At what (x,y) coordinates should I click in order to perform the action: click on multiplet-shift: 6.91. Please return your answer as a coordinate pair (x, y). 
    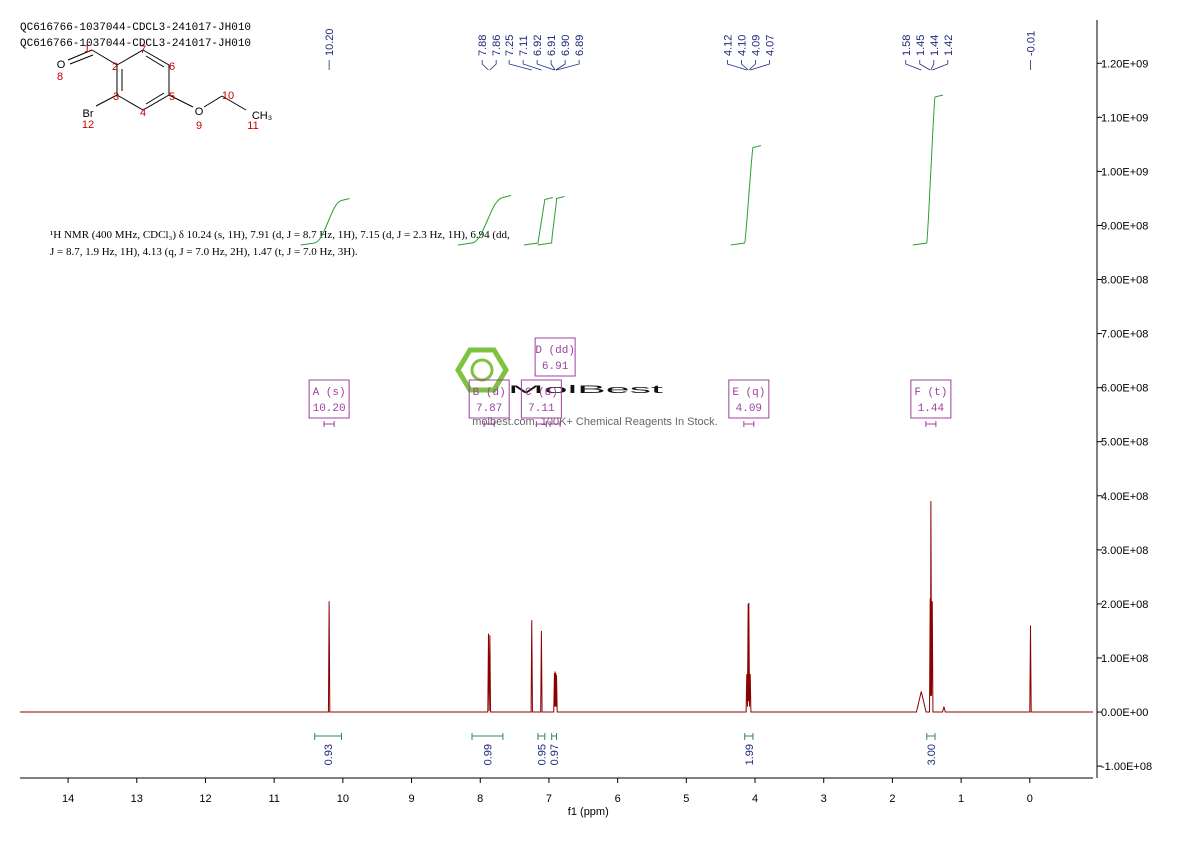
    Looking at the image, I should click on (555, 367).